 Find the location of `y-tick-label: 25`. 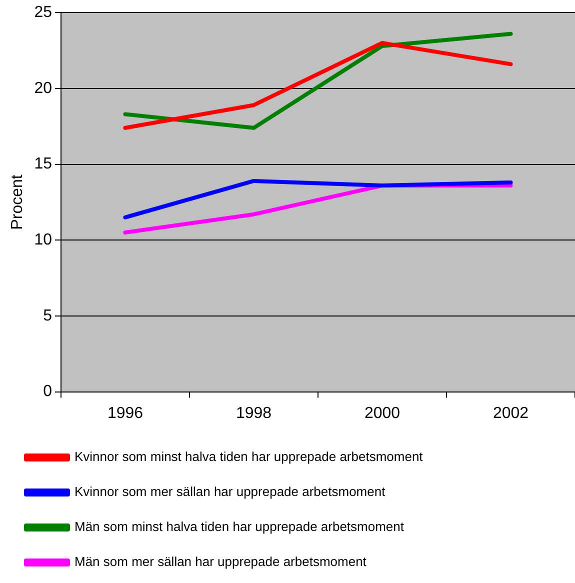

y-tick-label: 25 is located at coordinates (43, 13).